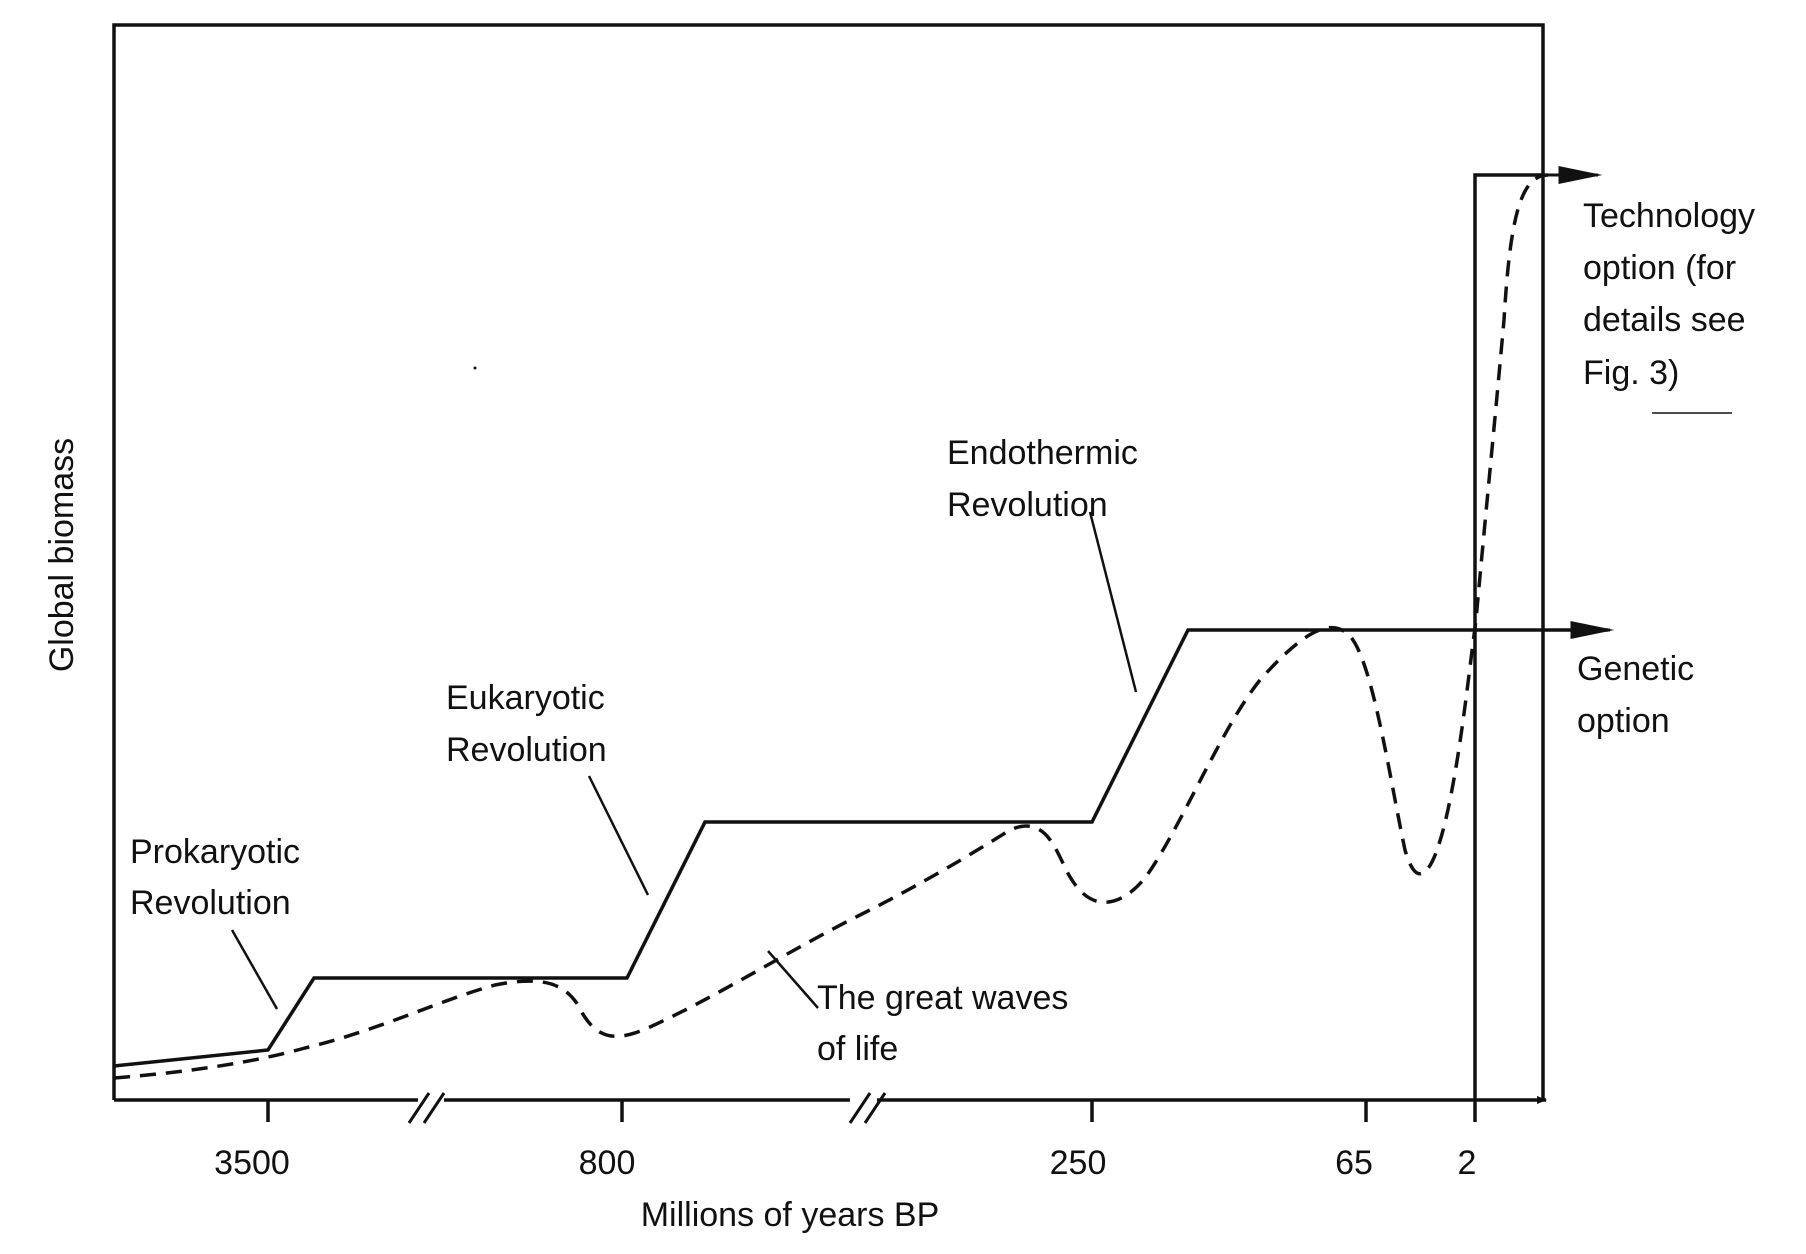 The image size is (1806, 1254). I want to click on endothermic-leader, so click(1113, 602).